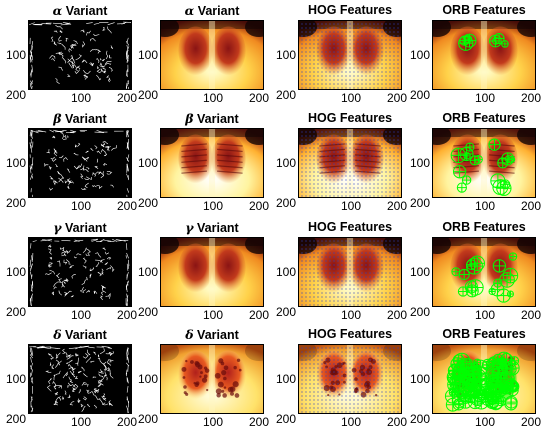  I want to click on greek-symbol: α, so click(189, 10).